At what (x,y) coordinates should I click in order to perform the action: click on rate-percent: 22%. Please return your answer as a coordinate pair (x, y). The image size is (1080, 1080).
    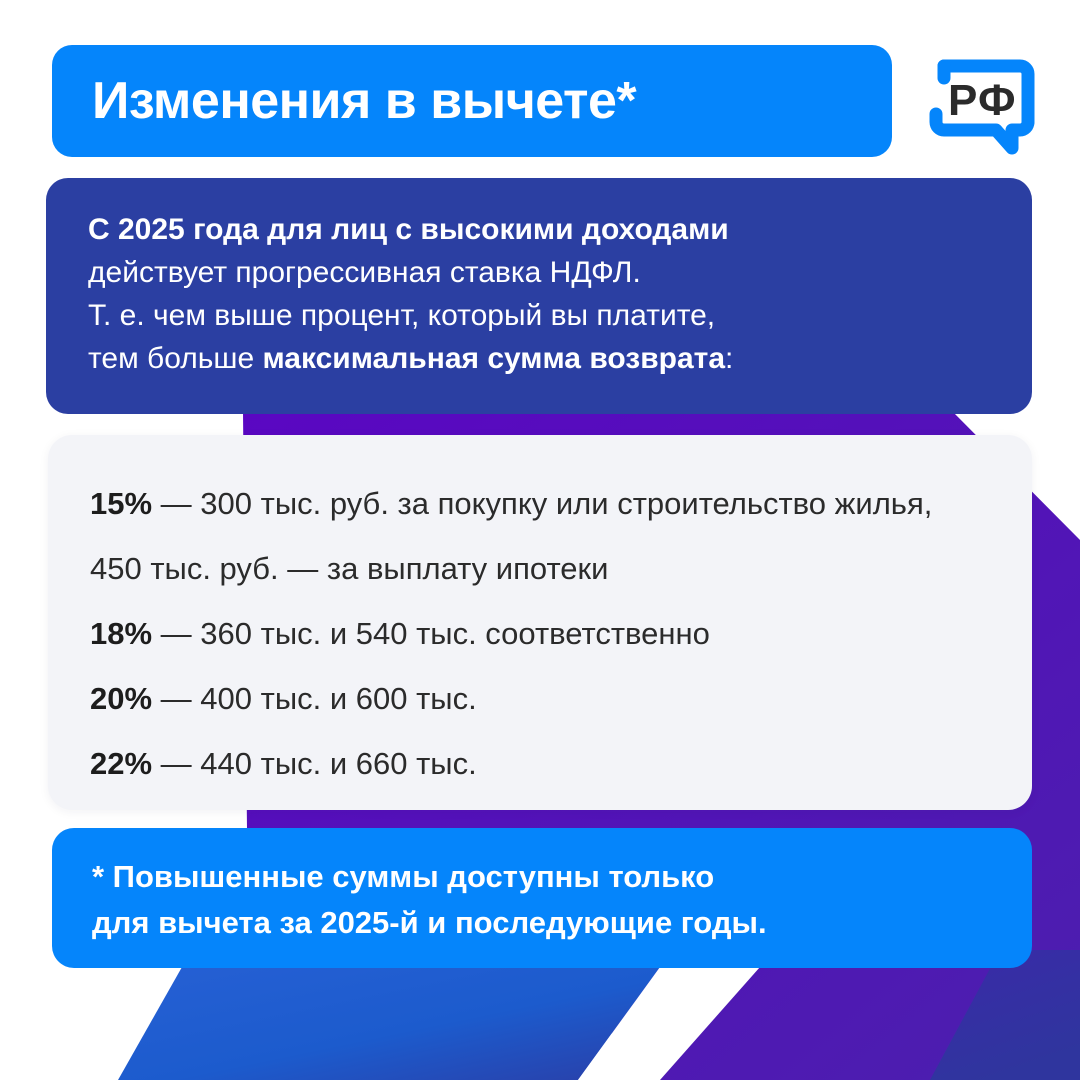
    Looking at the image, I should click on (121, 763).